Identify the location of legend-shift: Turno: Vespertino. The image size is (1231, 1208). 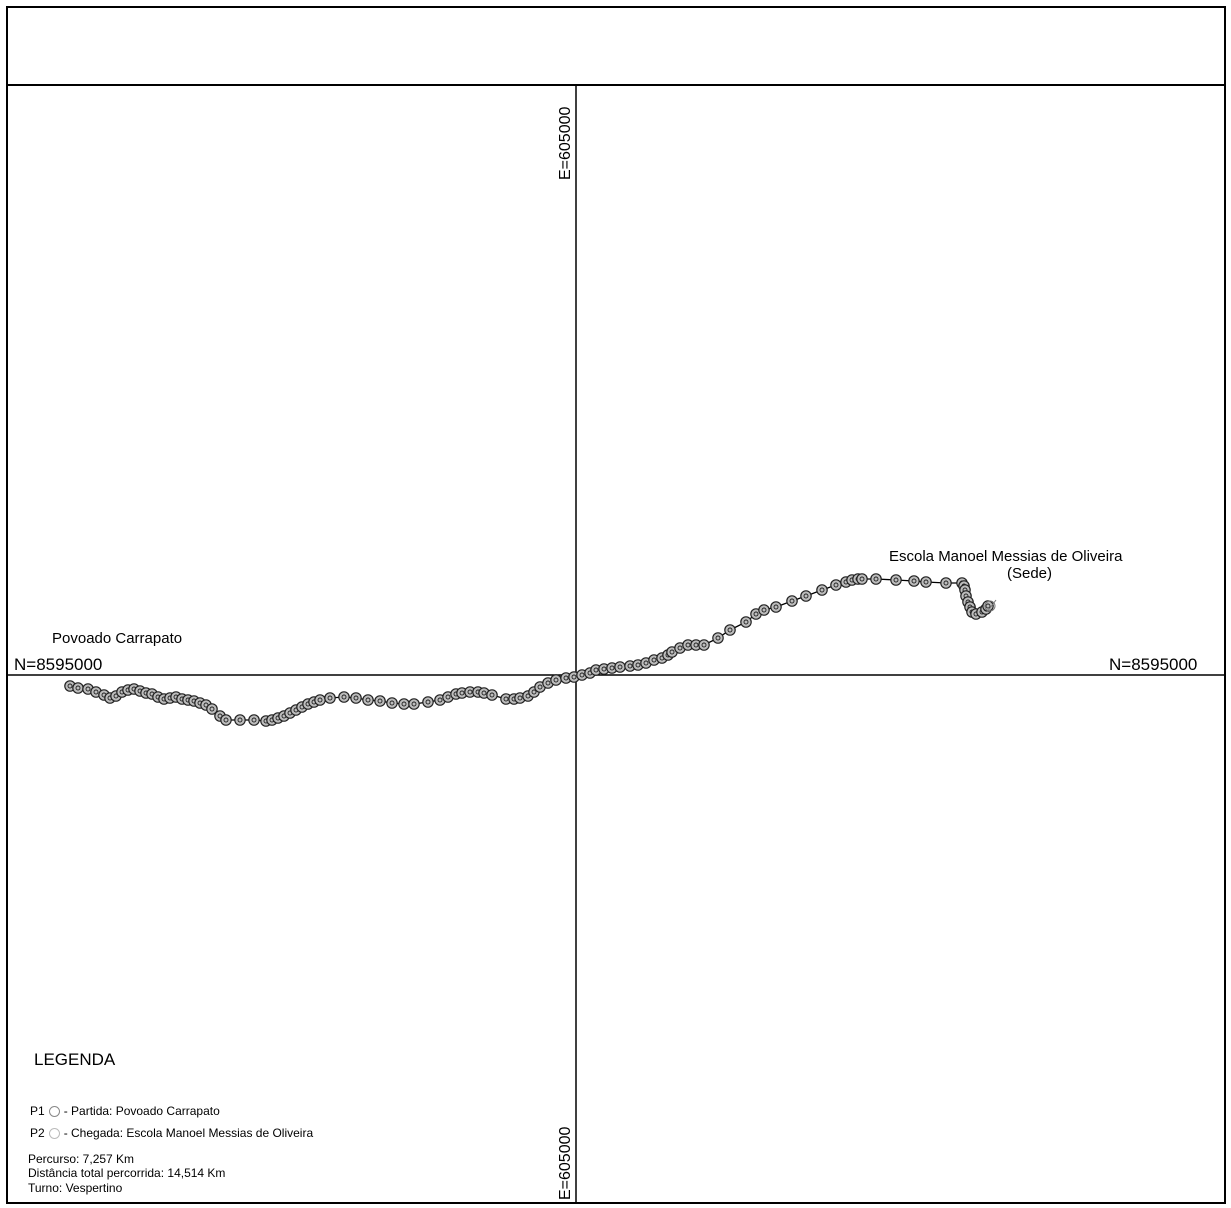
(75, 1188).